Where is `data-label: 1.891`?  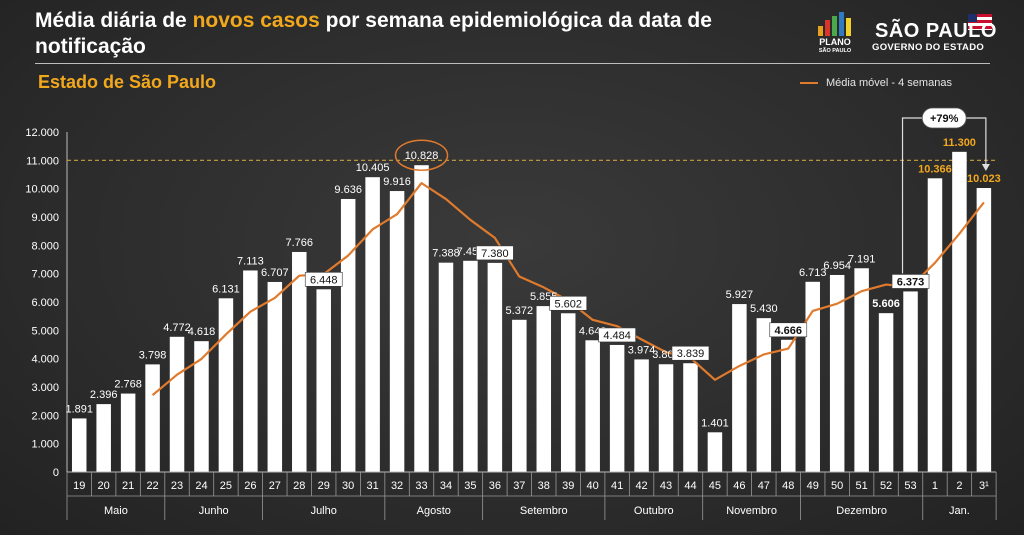 data-label: 1.891 is located at coordinates (79, 409).